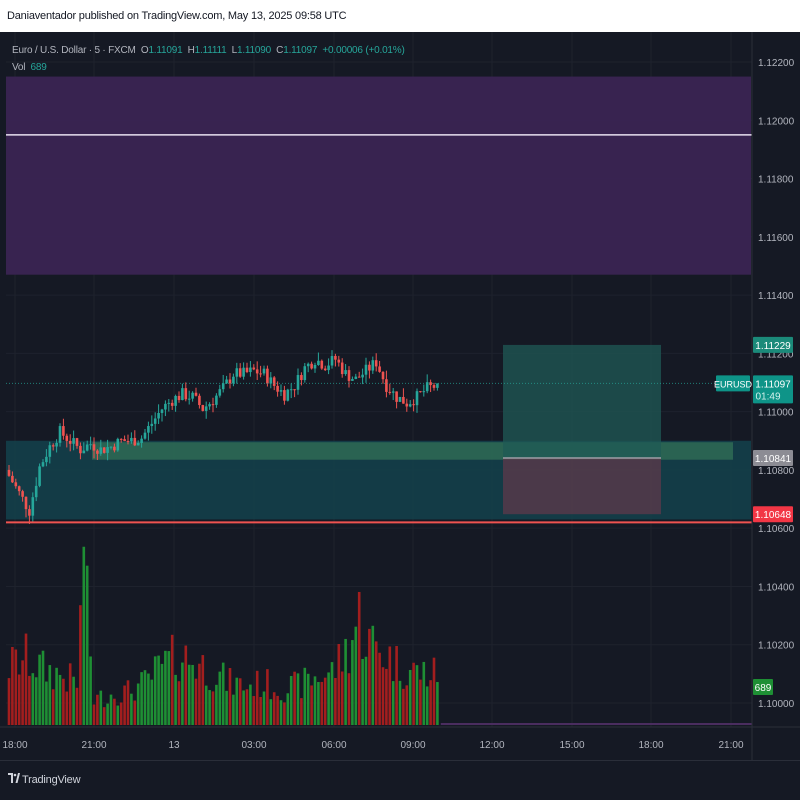  Describe the element at coordinates (280, 50) in the screenshot. I see `legend-close-label: C` at that location.